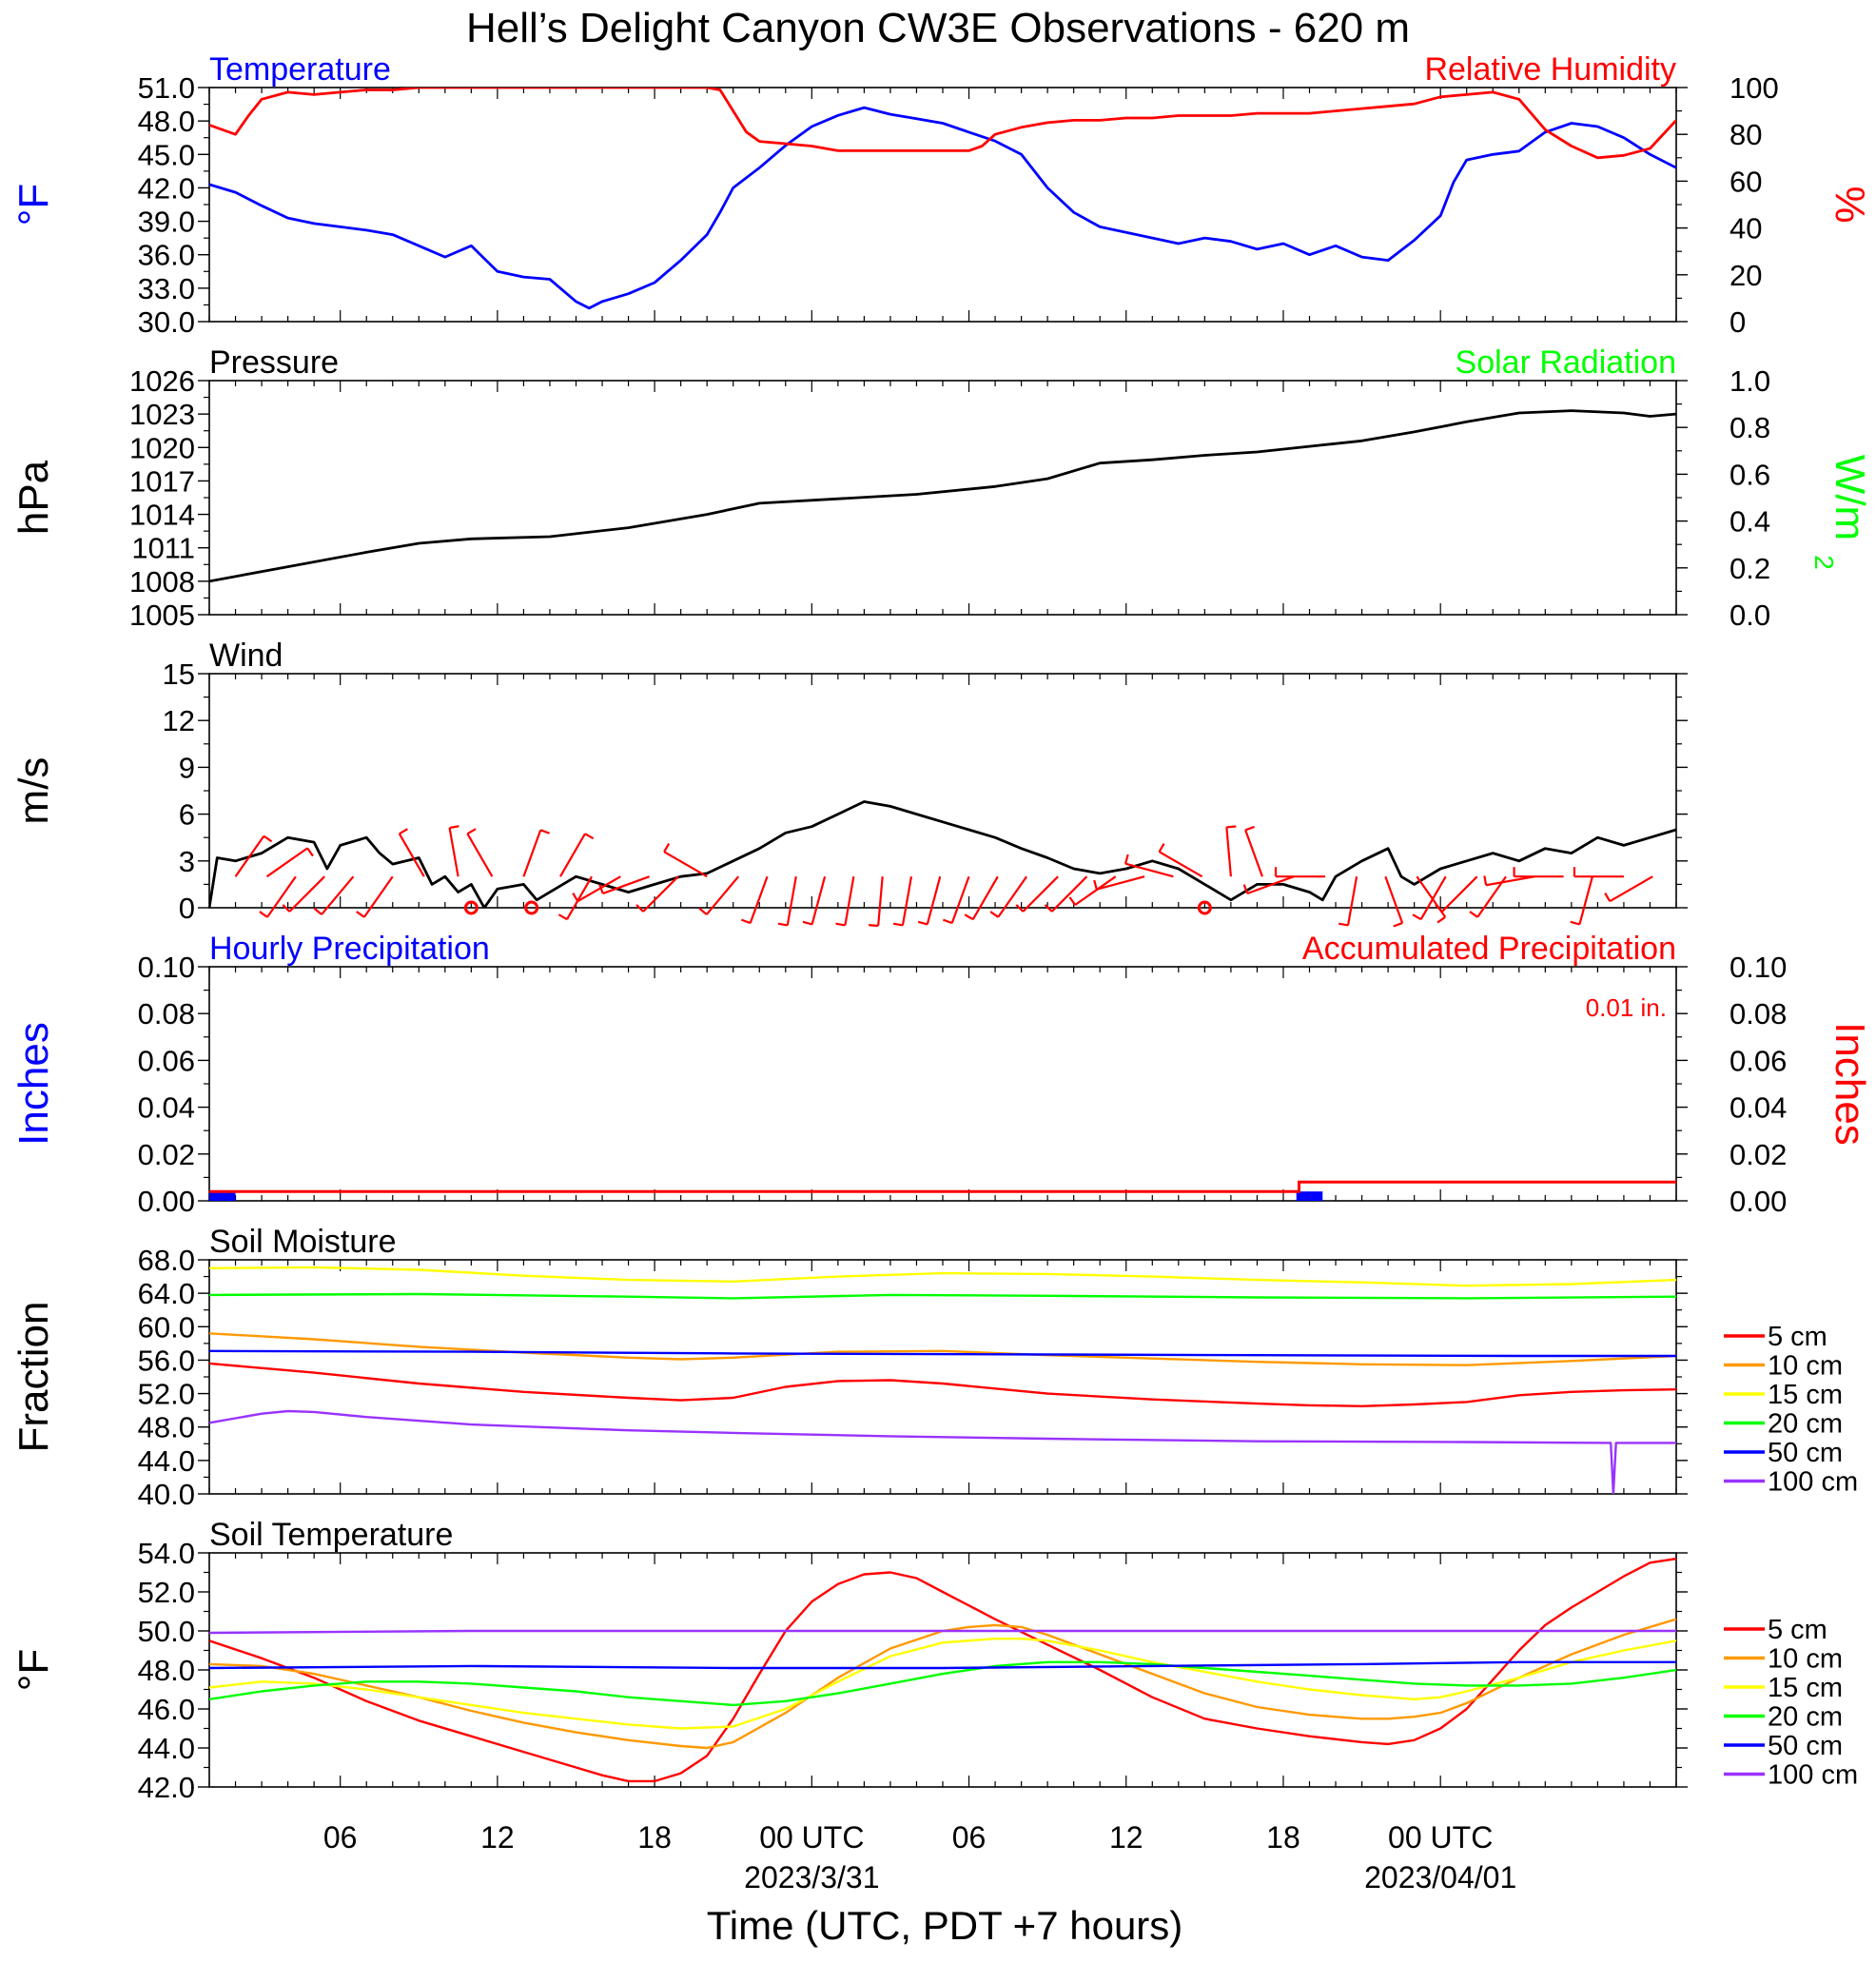 This screenshot has width=1876, height=1963. Describe the element at coordinates (166, 1553) in the screenshot. I see `soil-temperature-ytick-label-left: 54.0` at that location.